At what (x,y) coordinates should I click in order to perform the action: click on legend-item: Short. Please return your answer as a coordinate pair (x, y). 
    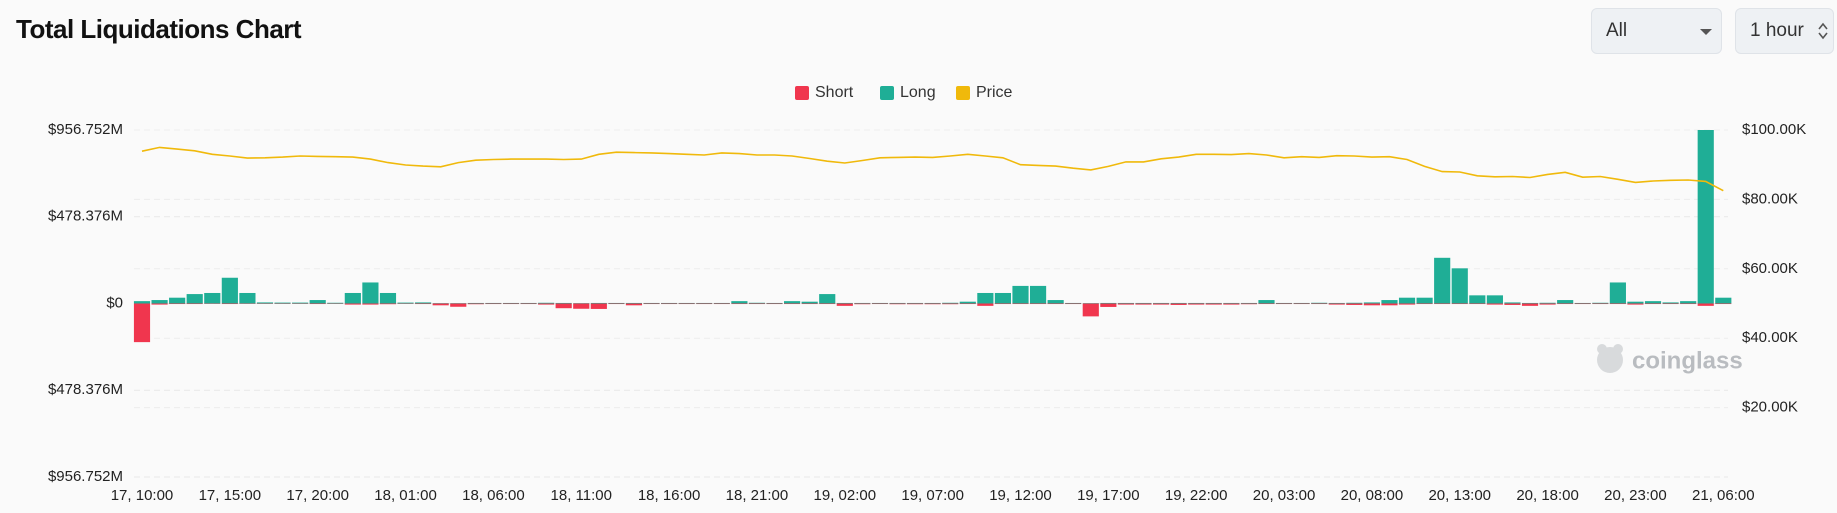
    Looking at the image, I should click on (824, 92).